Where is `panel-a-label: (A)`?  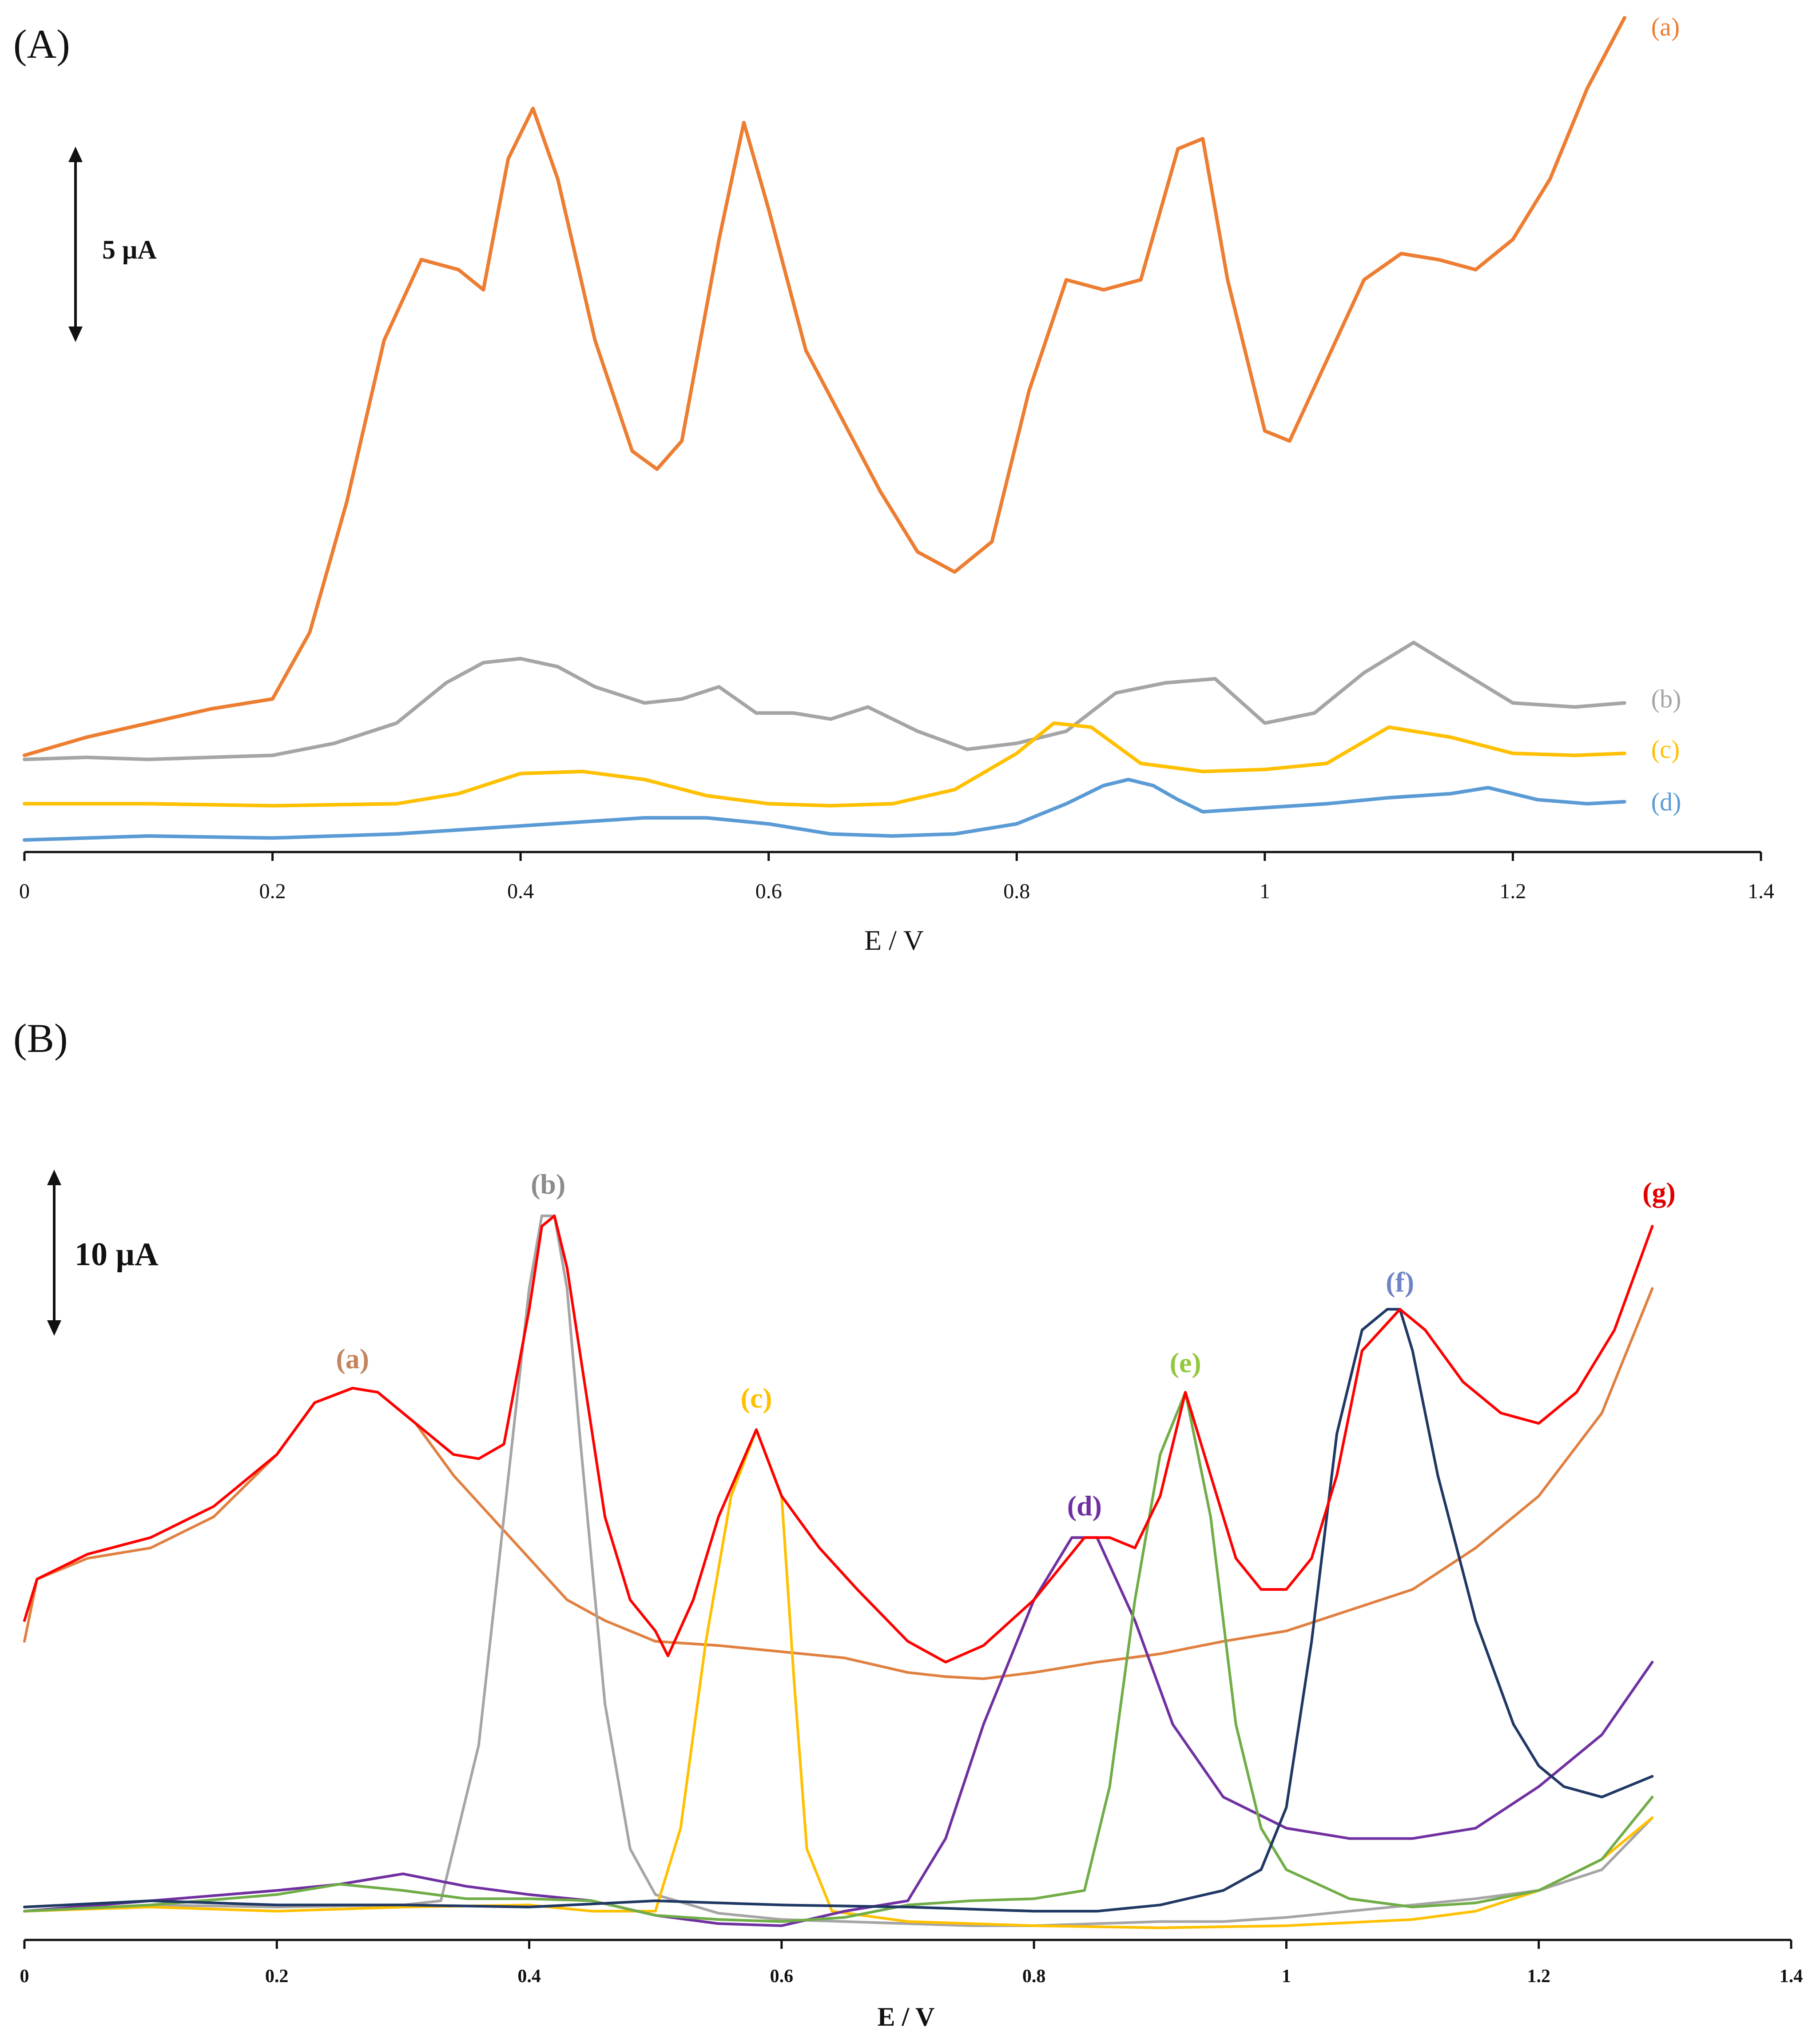
panel-a-label: (A) is located at coordinates (41, 44).